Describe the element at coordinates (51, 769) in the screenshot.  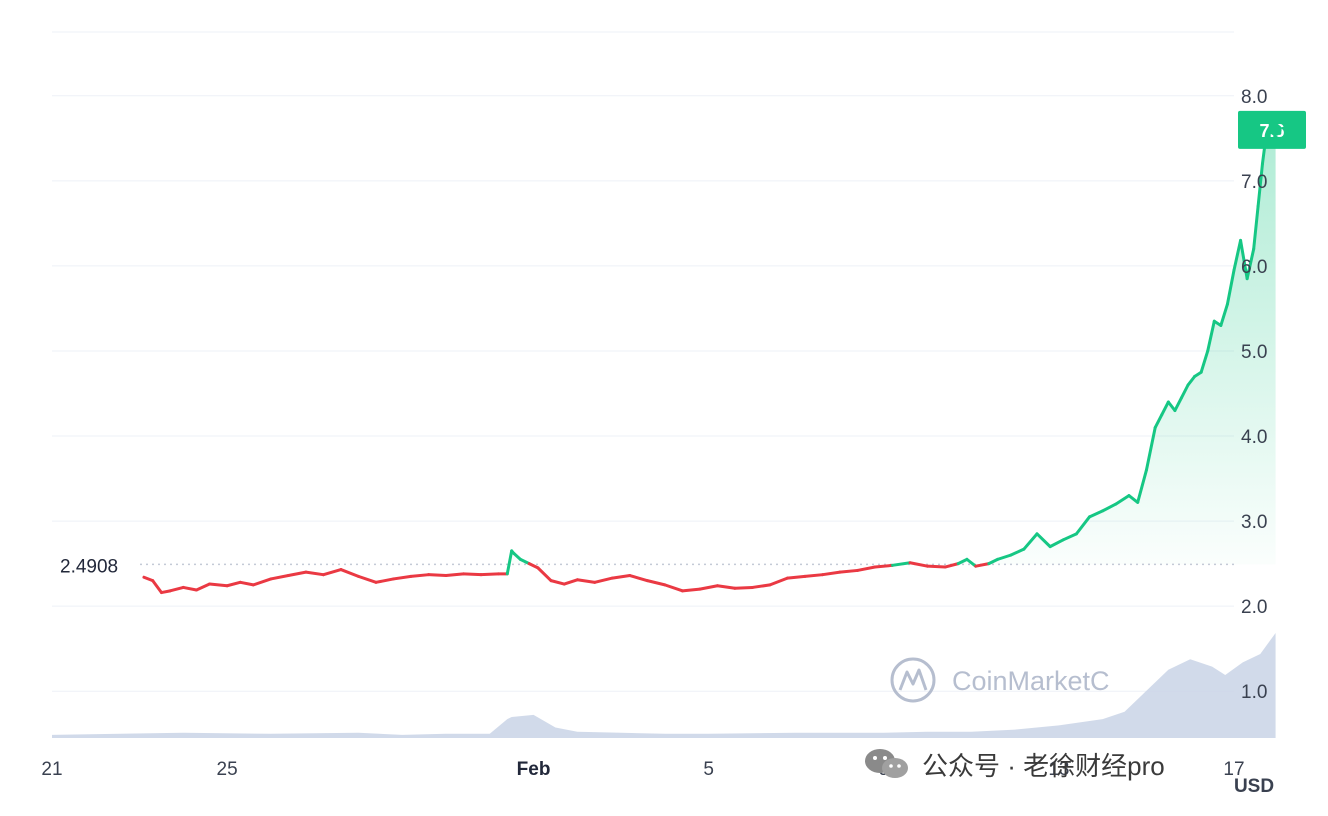
I see `x-tick-label: 21` at that location.